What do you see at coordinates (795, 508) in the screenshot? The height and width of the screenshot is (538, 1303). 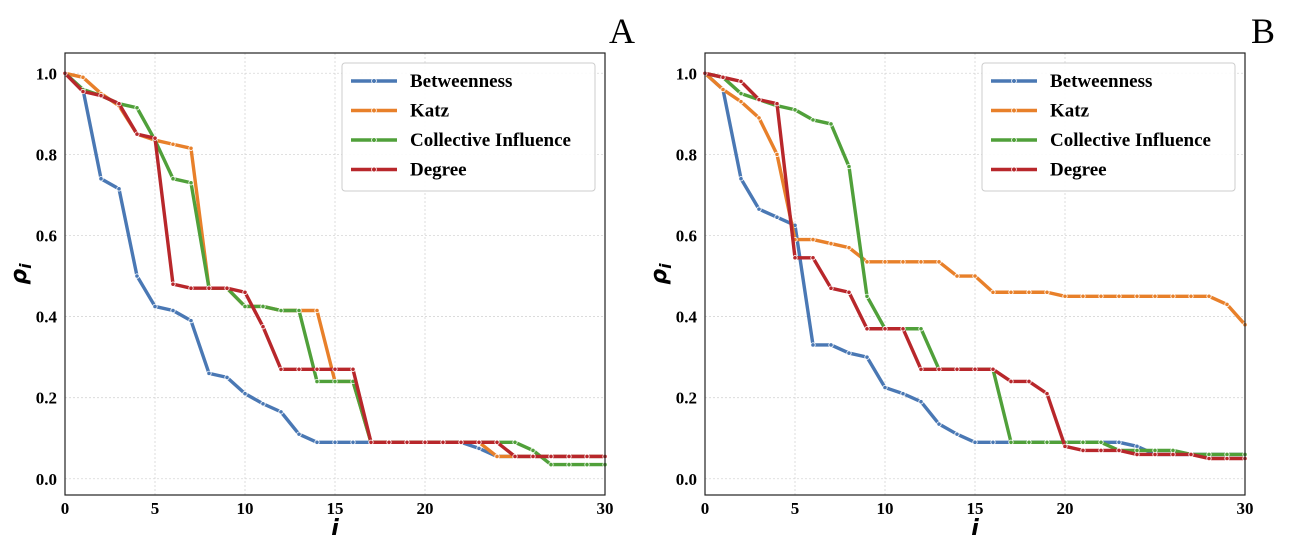 I see `x-tick-label: 5` at bounding box center [795, 508].